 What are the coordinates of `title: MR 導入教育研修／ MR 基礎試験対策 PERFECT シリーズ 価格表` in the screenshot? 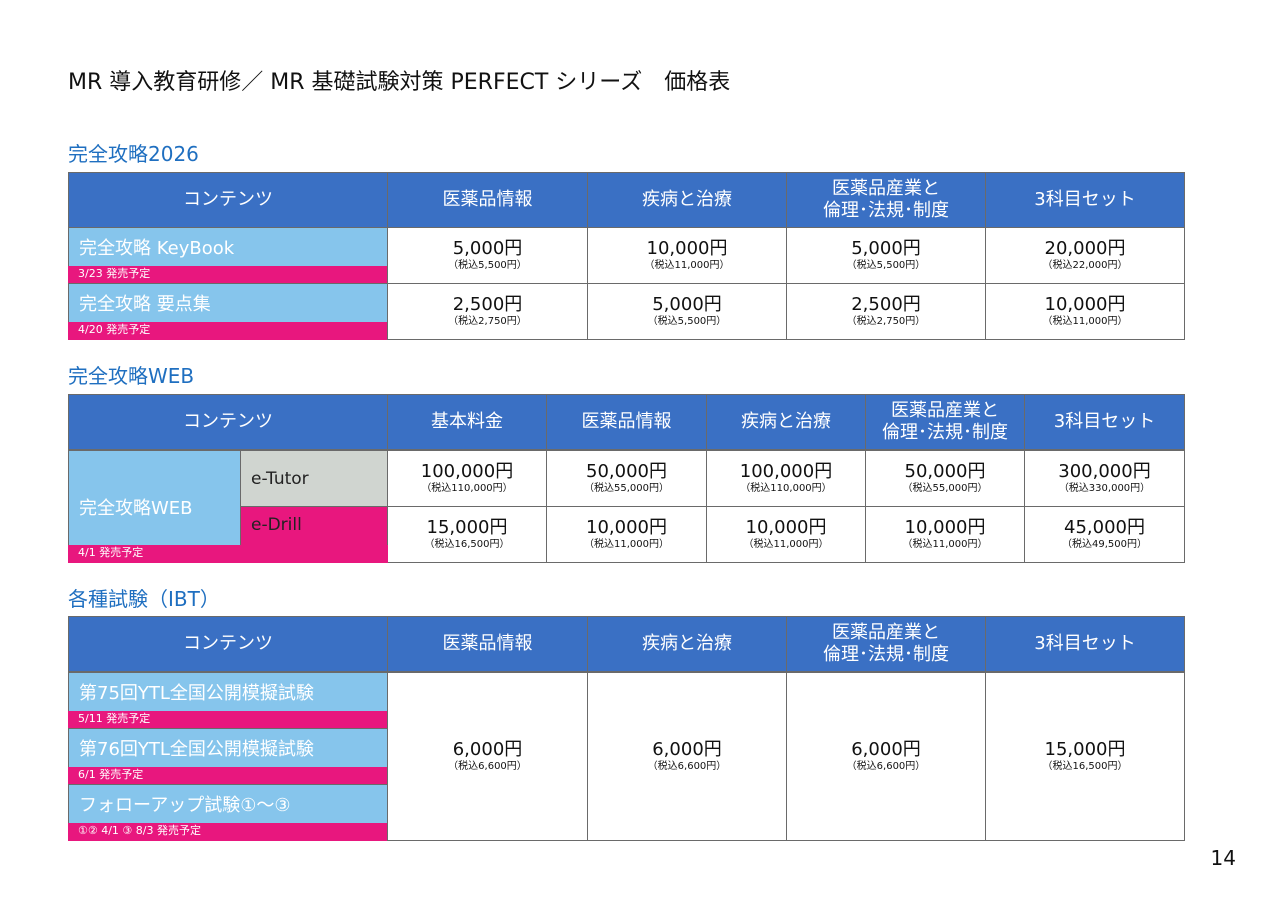 It's located at (399, 82).